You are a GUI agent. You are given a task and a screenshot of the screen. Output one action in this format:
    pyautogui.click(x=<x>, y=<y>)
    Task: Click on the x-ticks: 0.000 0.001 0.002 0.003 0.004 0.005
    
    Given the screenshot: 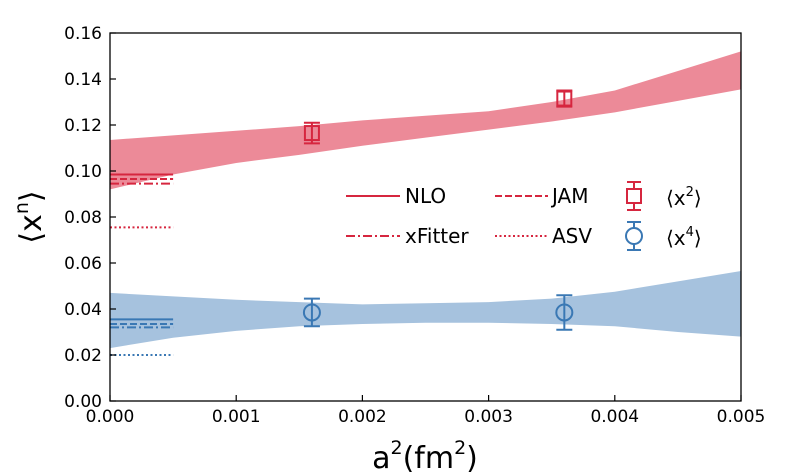 What is the action you would take?
    pyautogui.click(x=426, y=411)
    